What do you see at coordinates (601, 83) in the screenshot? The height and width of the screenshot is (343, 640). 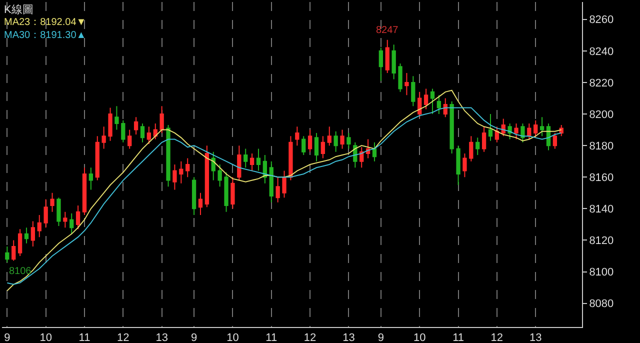 I see `y-tick-label: 8220` at bounding box center [601, 83].